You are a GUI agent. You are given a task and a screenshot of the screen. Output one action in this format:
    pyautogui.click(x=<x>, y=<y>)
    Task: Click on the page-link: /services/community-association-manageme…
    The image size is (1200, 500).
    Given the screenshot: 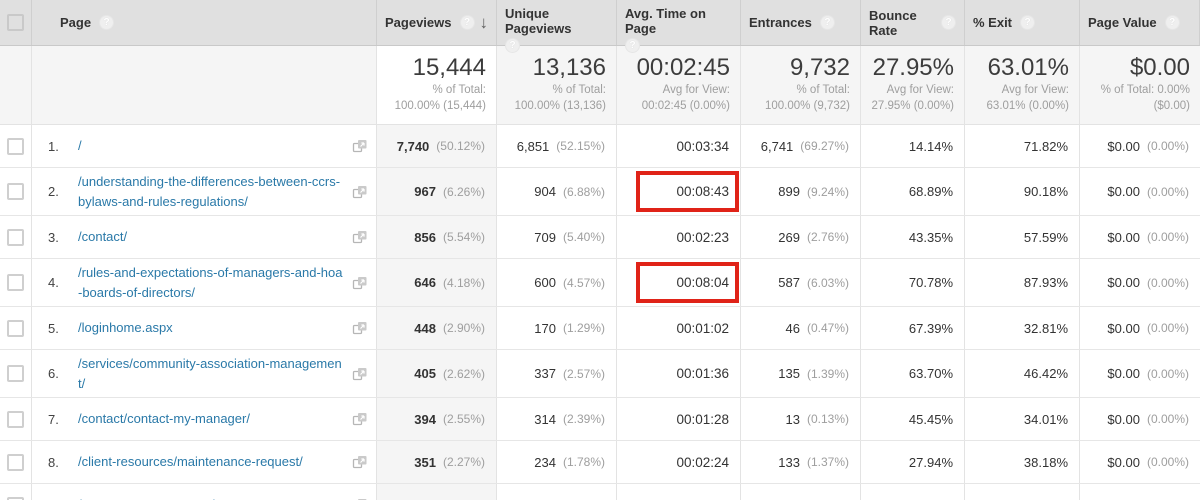 What is the action you would take?
    pyautogui.click(x=210, y=373)
    